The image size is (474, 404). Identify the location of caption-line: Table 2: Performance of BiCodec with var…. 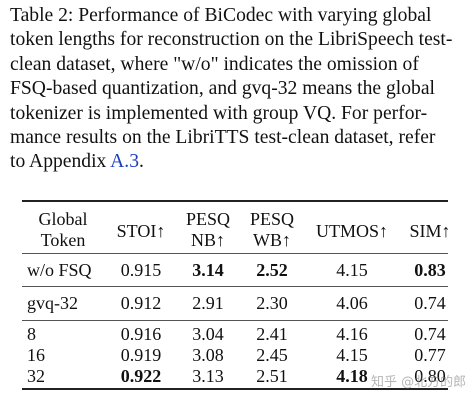
(221, 15).